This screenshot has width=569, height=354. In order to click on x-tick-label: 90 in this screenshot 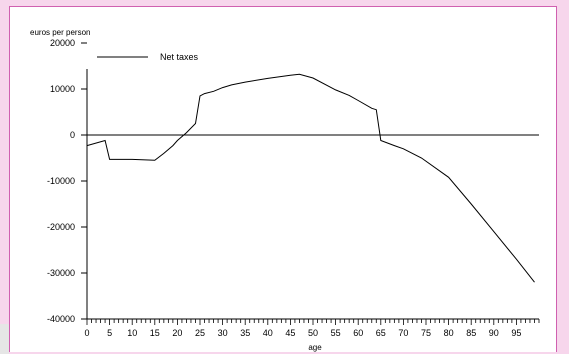, I will do `click(494, 333)`.